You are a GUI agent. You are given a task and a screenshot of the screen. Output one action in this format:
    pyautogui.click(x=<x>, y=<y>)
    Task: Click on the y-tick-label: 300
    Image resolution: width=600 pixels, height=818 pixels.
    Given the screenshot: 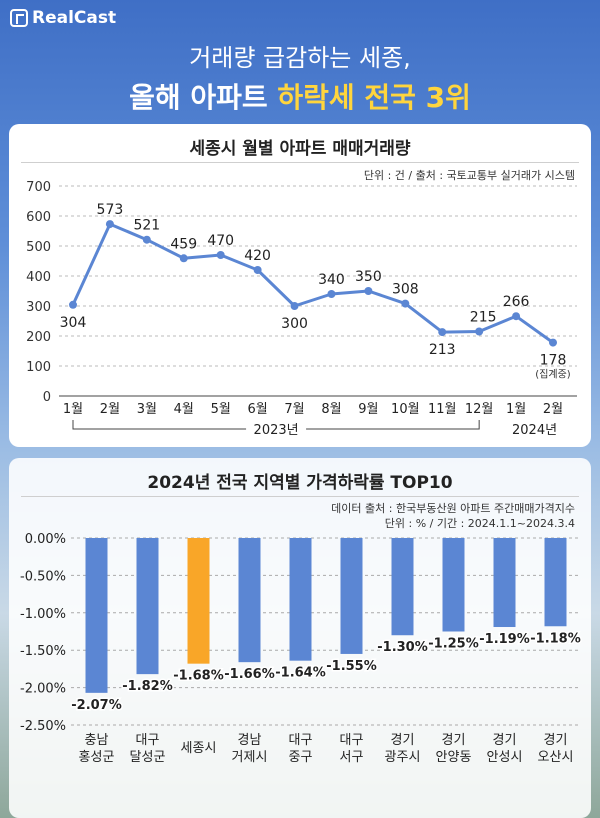 What is the action you would take?
    pyautogui.click(x=38, y=307)
    